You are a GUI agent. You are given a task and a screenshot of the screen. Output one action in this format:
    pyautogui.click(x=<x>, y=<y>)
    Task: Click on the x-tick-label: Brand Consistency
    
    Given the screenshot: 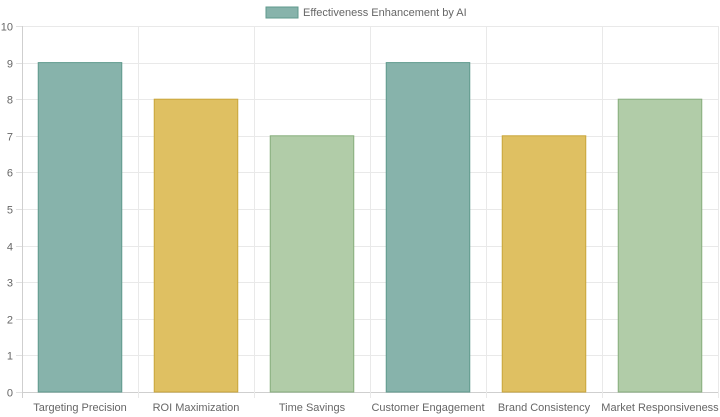 What is the action you would take?
    pyautogui.click(x=544, y=408)
    